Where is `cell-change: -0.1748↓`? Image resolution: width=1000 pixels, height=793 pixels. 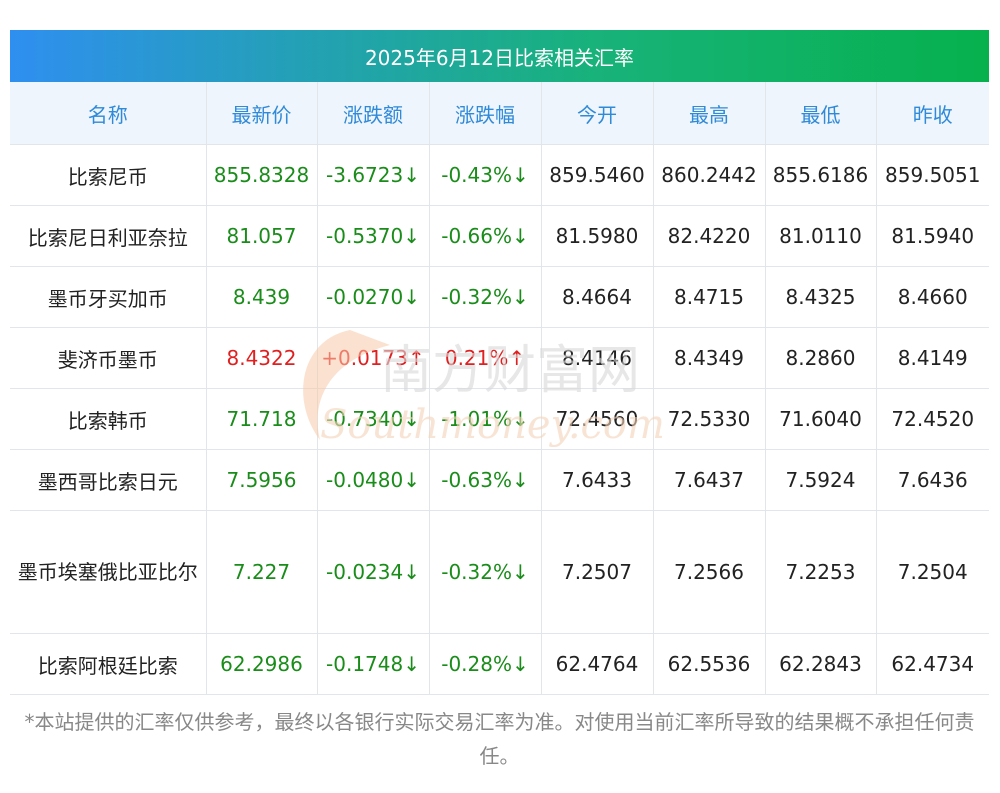 cell-change: -0.1748↓ is located at coordinates (373, 664).